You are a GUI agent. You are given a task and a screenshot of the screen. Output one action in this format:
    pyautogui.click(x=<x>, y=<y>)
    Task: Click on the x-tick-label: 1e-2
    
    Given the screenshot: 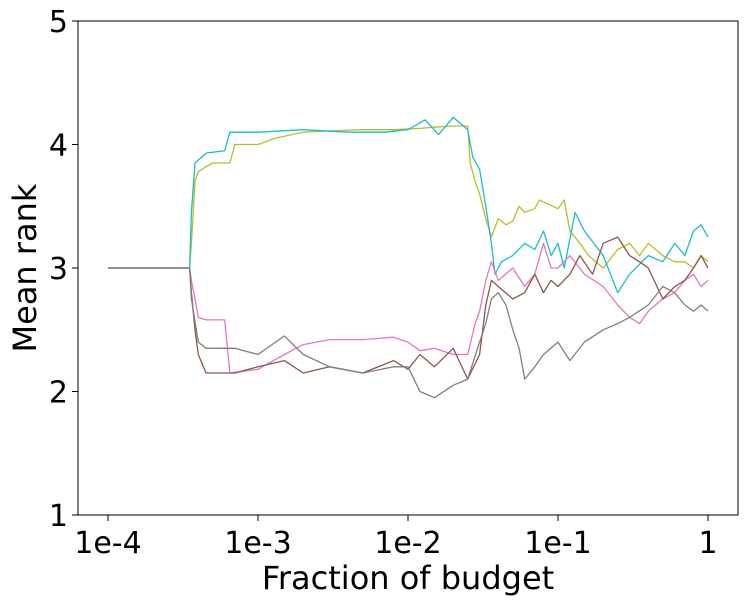 What is the action you would take?
    pyautogui.click(x=407, y=543)
    